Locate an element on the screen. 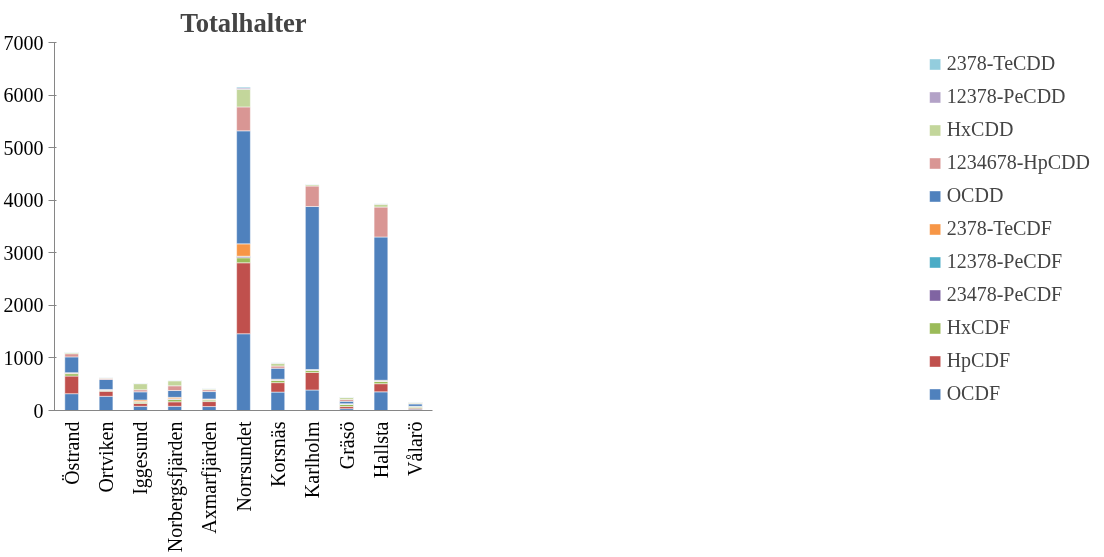 Image resolution: width=1104 pixels, height=557 pixels. y-tick-label: 5000 is located at coordinates (23, 147).